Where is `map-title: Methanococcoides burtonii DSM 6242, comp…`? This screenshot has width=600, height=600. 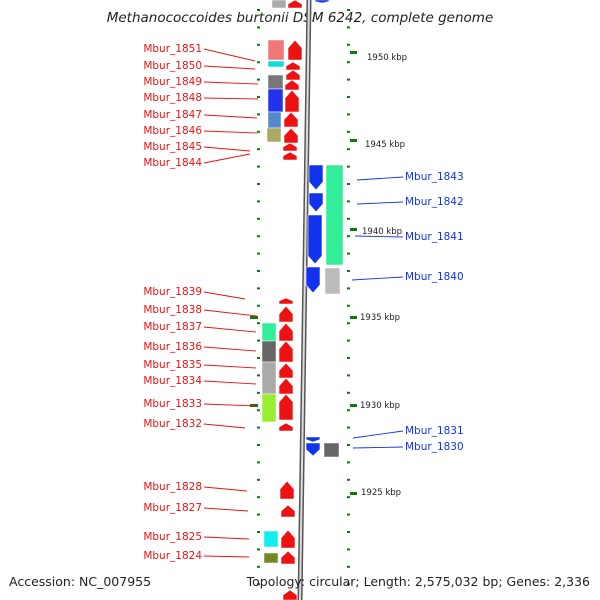
map-title: Methanococcoides burtonii DSM 6242, comp… is located at coordinates (300, 18).